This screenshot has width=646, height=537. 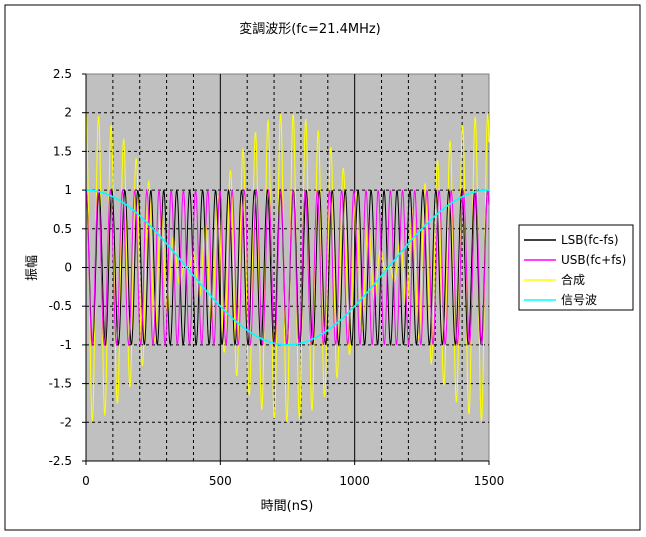 What do you see at coordinates (60, 306) in the screenshot?
I see `y-tick-label: -0.5` at bounding box center [60, 306].